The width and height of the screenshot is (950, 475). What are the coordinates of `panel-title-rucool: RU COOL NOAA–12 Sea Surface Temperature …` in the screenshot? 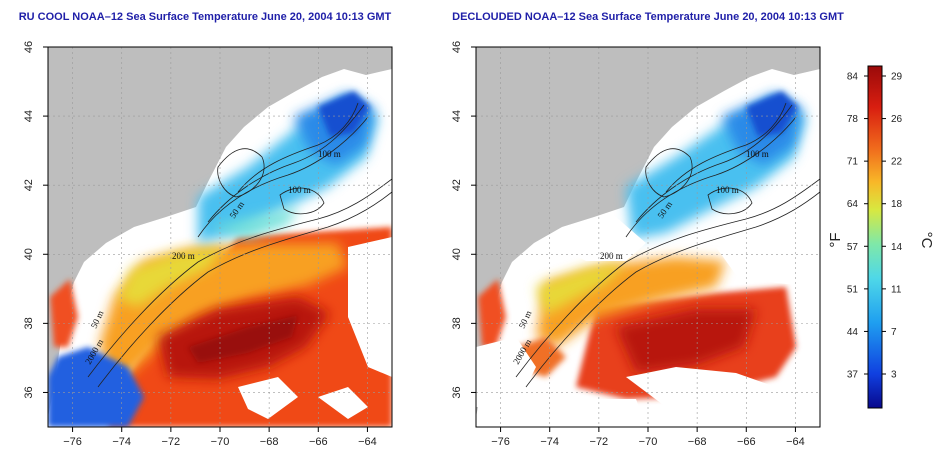 It's located at (205, 17).